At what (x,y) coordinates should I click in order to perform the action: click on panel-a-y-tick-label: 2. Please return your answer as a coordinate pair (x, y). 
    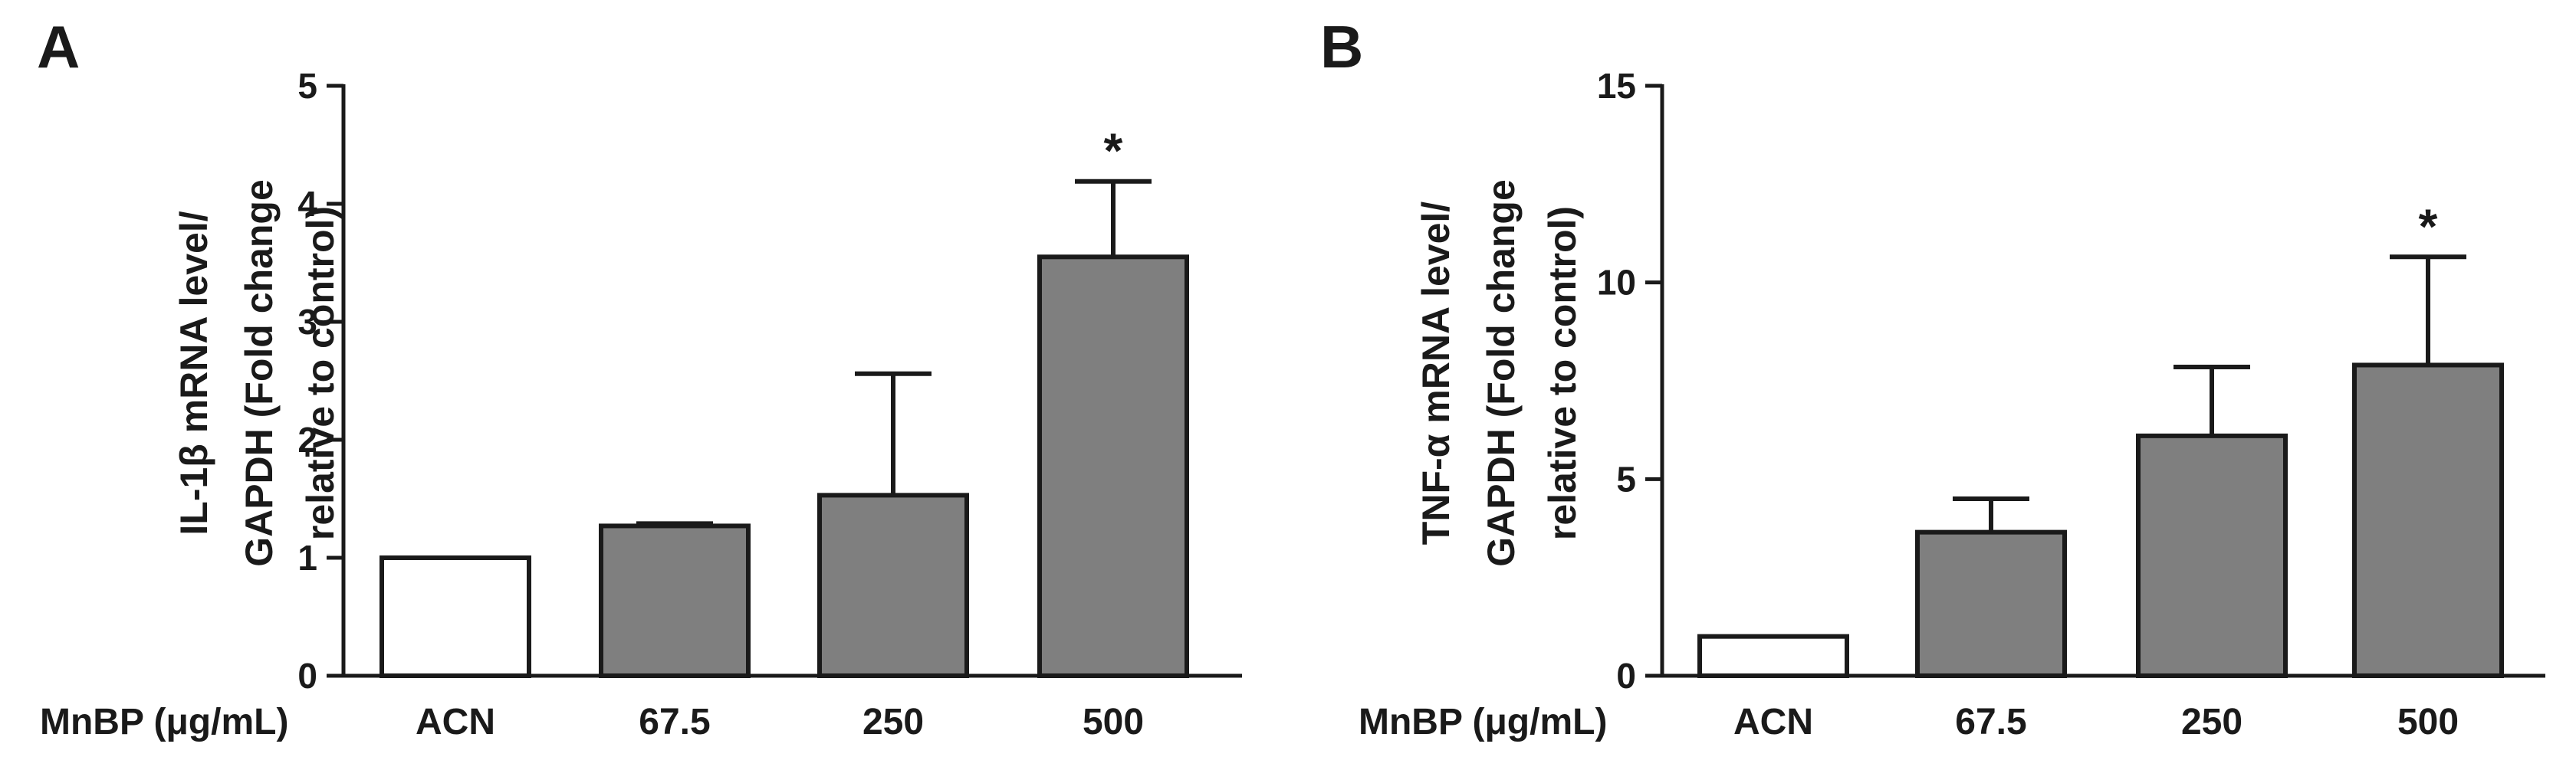
    Looking at the image, I should click on (307, 440).